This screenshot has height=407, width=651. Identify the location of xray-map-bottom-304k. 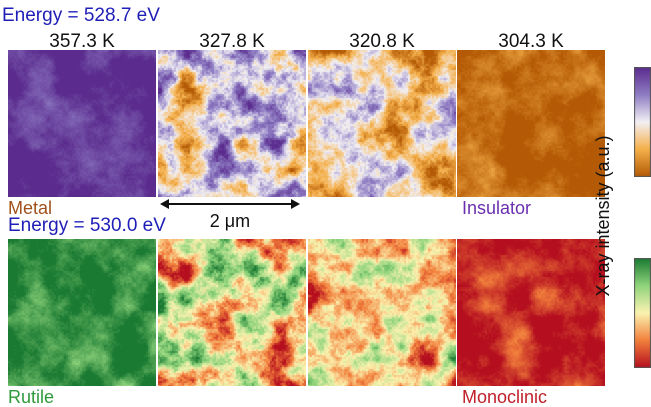
(531, 312).